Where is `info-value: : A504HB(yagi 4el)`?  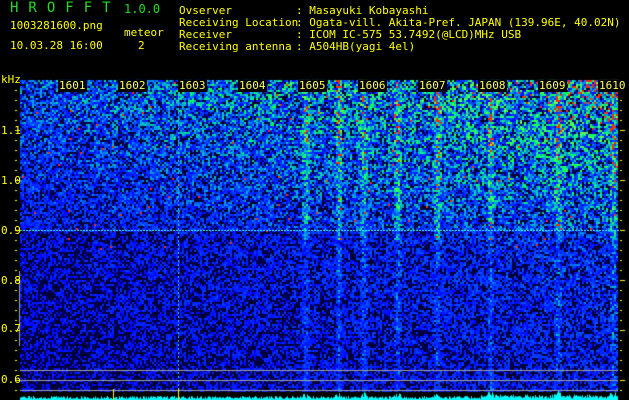 info-value: : A504HB(yagi 4el) is located at coordinates (356, 46).